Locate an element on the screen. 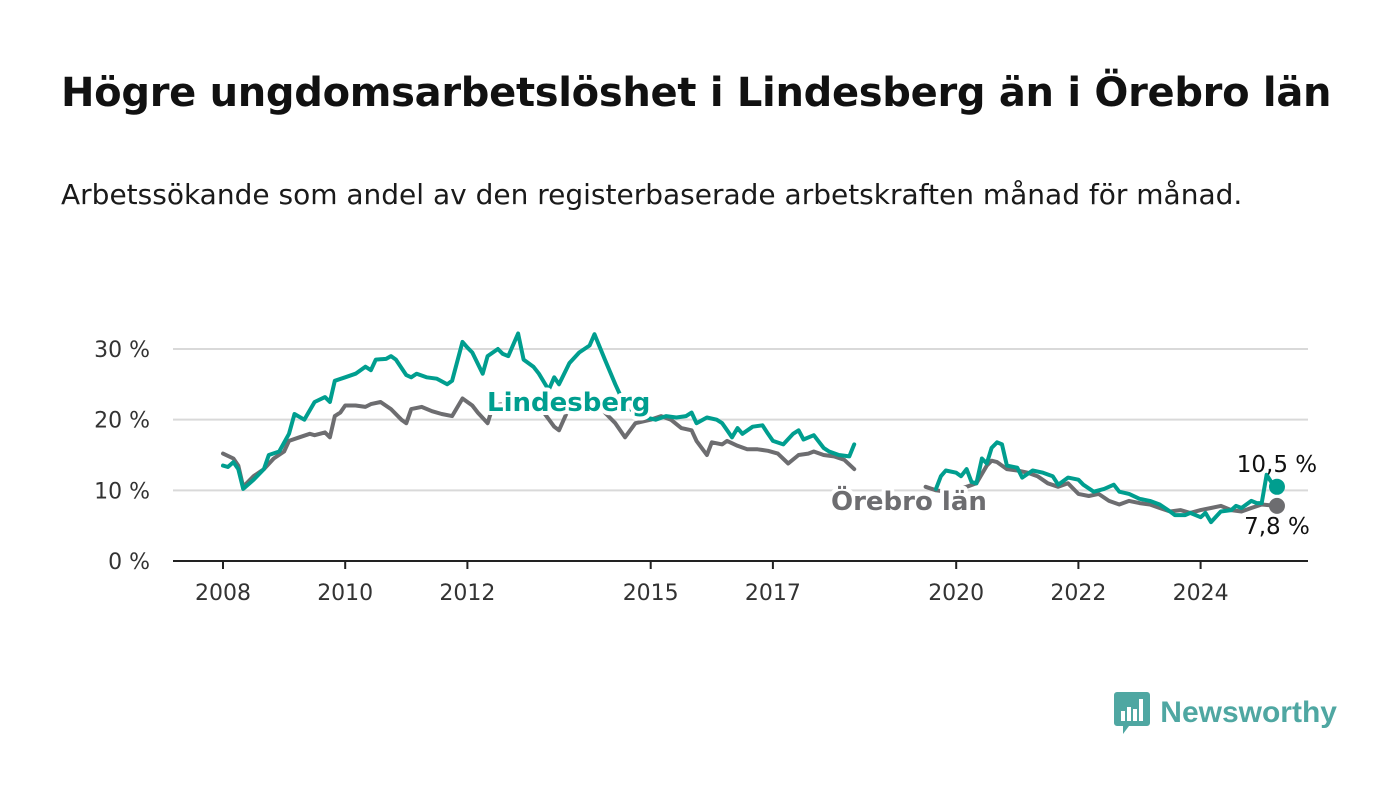  series-label-lindesberg: Lindesberg is located at coordinates (568, 403).